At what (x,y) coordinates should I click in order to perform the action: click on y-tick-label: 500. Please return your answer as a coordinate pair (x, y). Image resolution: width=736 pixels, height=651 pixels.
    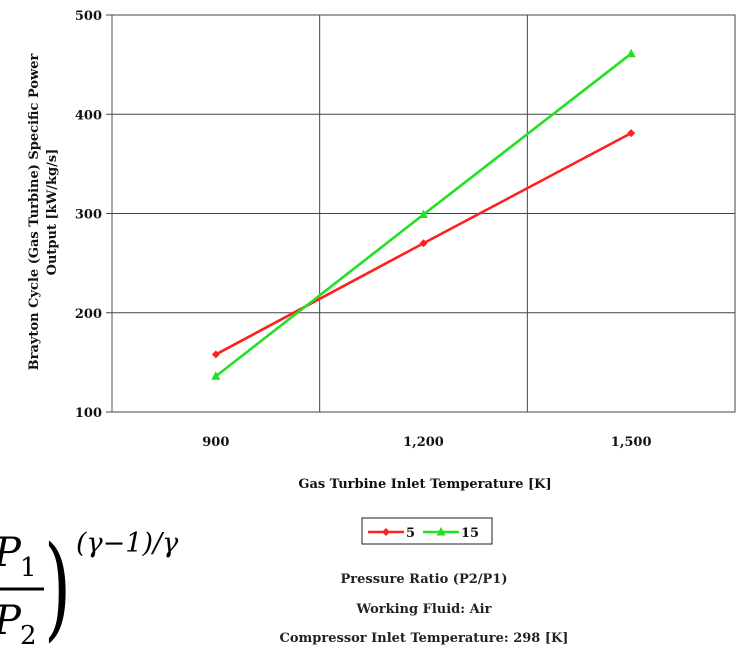
    Looking at the image, I should click on (88, 16).